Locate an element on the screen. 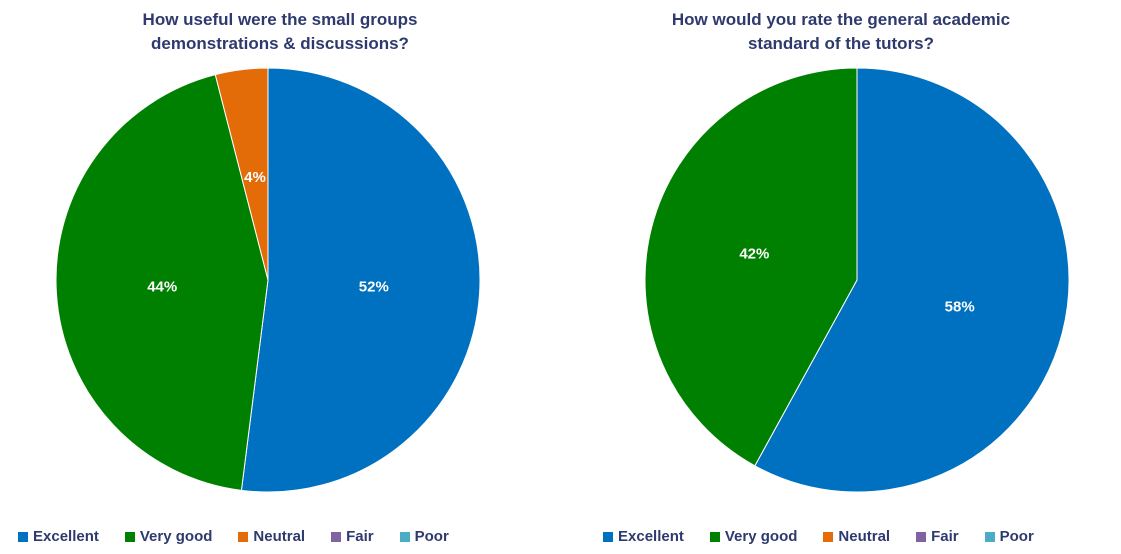 The height and width of the screenshot is (554, 1121). pie-slice-neutral is located at coordinates (241, 174).